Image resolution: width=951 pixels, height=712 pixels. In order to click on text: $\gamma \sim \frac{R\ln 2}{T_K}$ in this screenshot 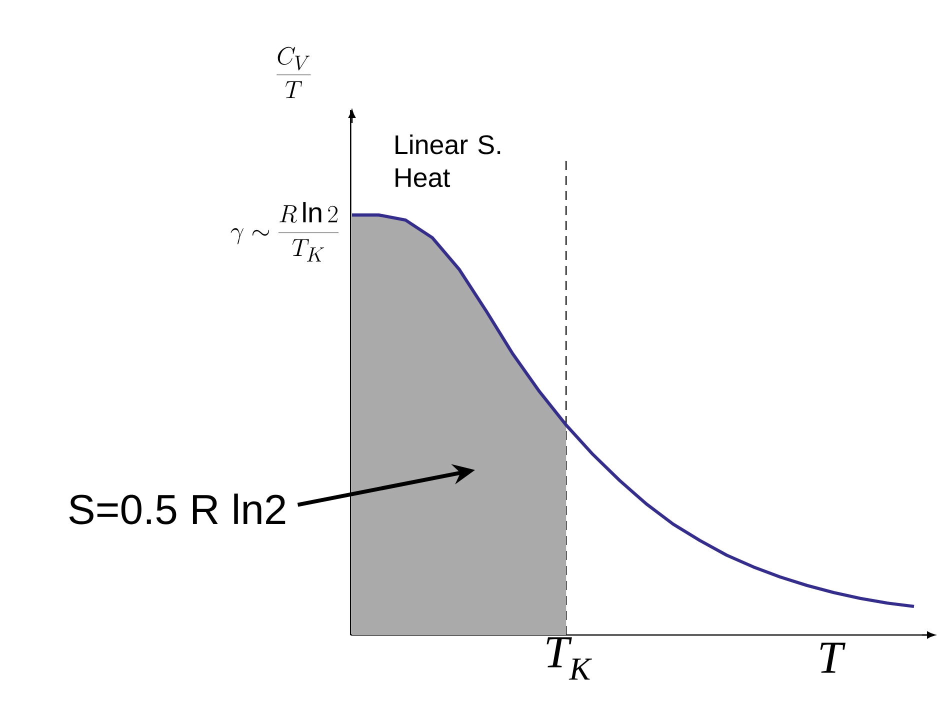, I will do `click(284, 232)`.